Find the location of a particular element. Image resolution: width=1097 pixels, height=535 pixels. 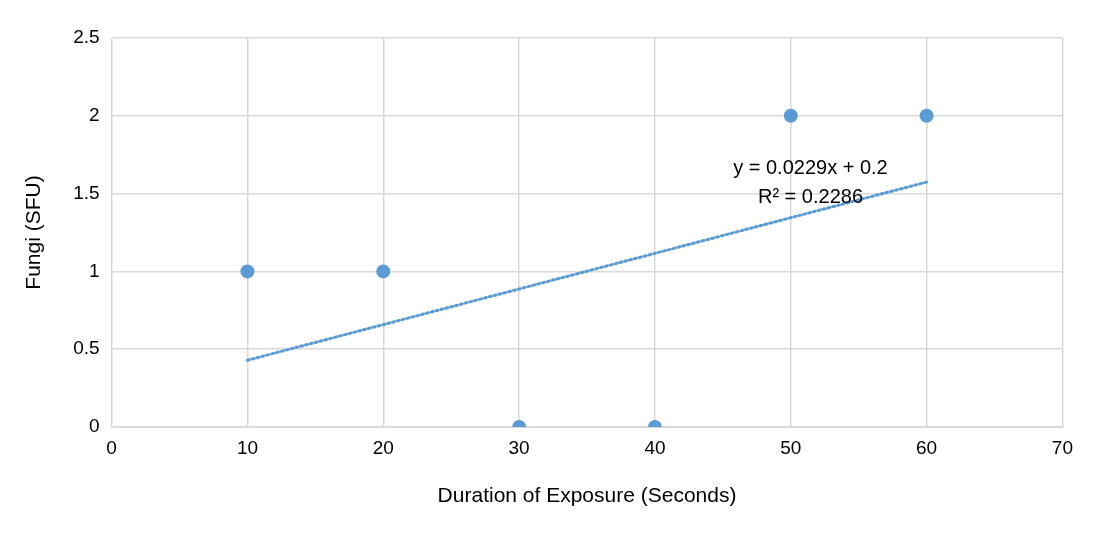

y-tick-label: 0.5 is located at coordinates (86, 348).